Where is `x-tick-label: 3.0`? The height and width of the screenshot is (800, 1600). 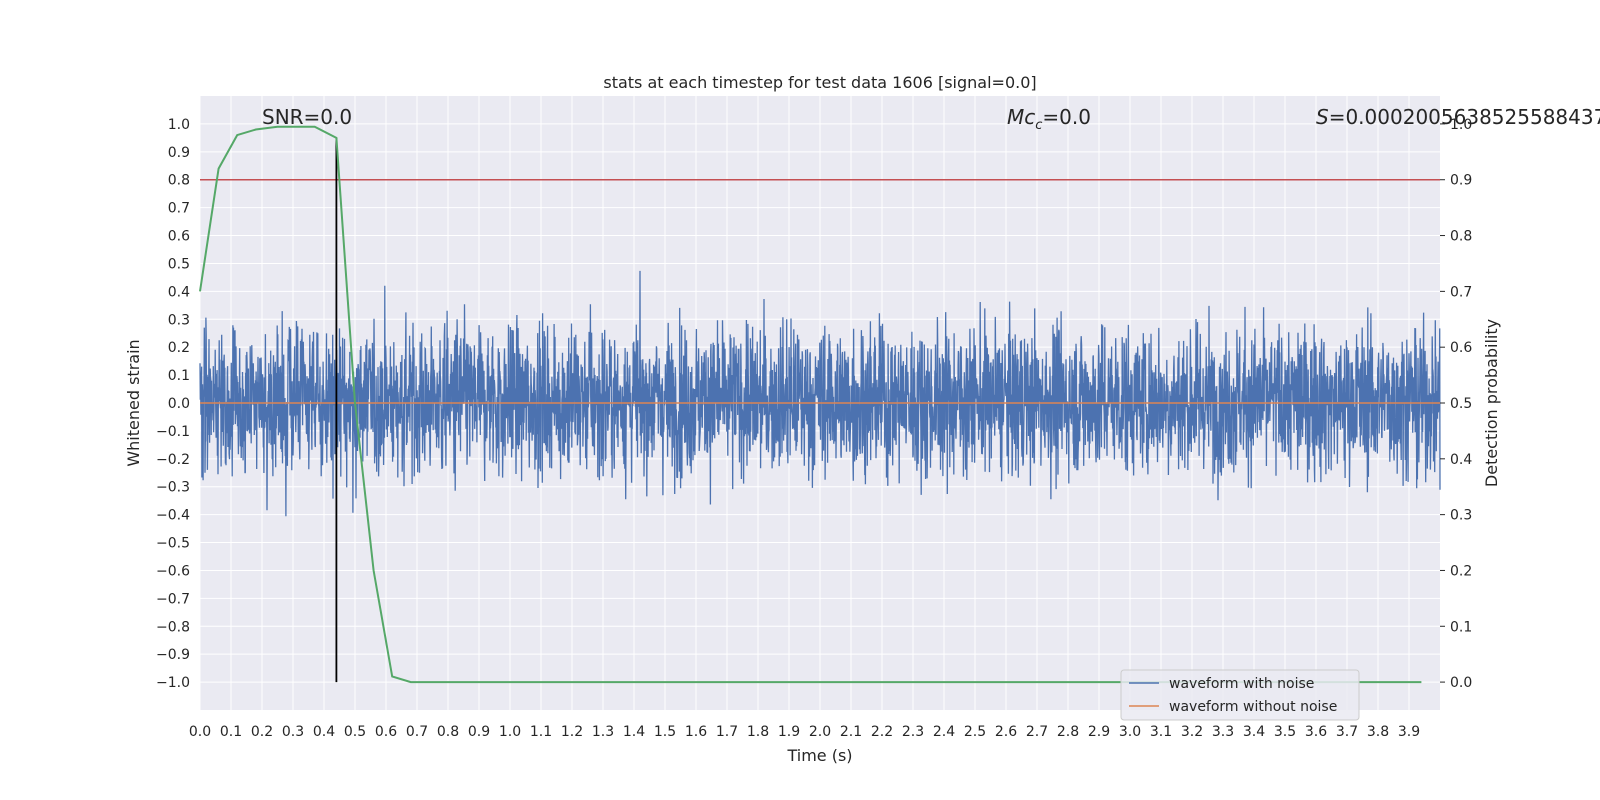 x-tick-label: 3.0 is located at coordinates (1130, 732).